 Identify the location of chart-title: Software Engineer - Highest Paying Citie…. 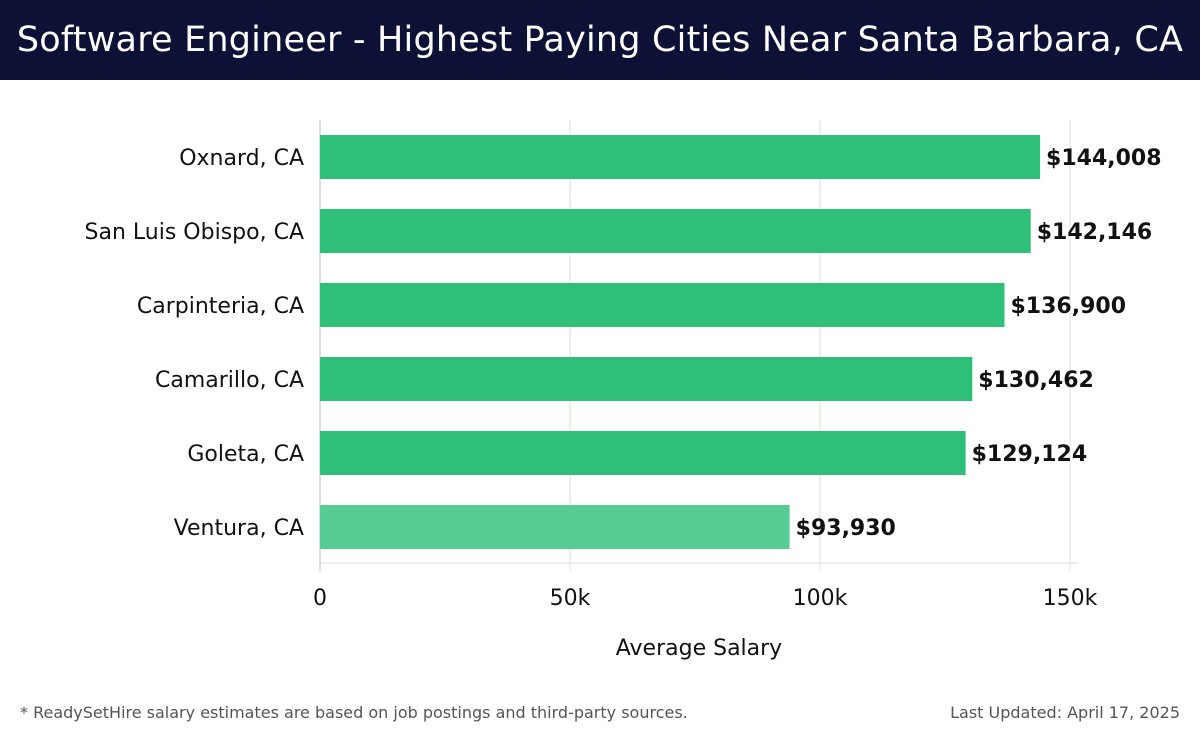
(600, 40).